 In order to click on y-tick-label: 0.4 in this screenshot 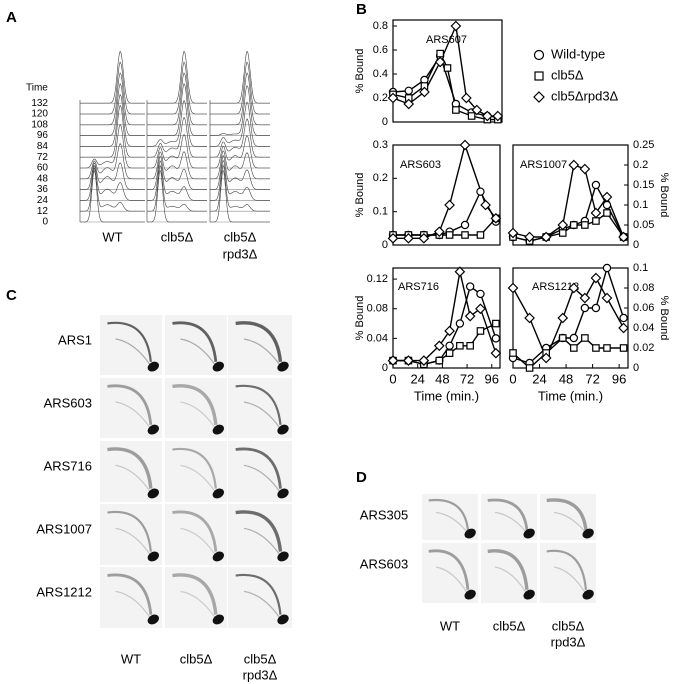, I will do `click(380, 74)`.